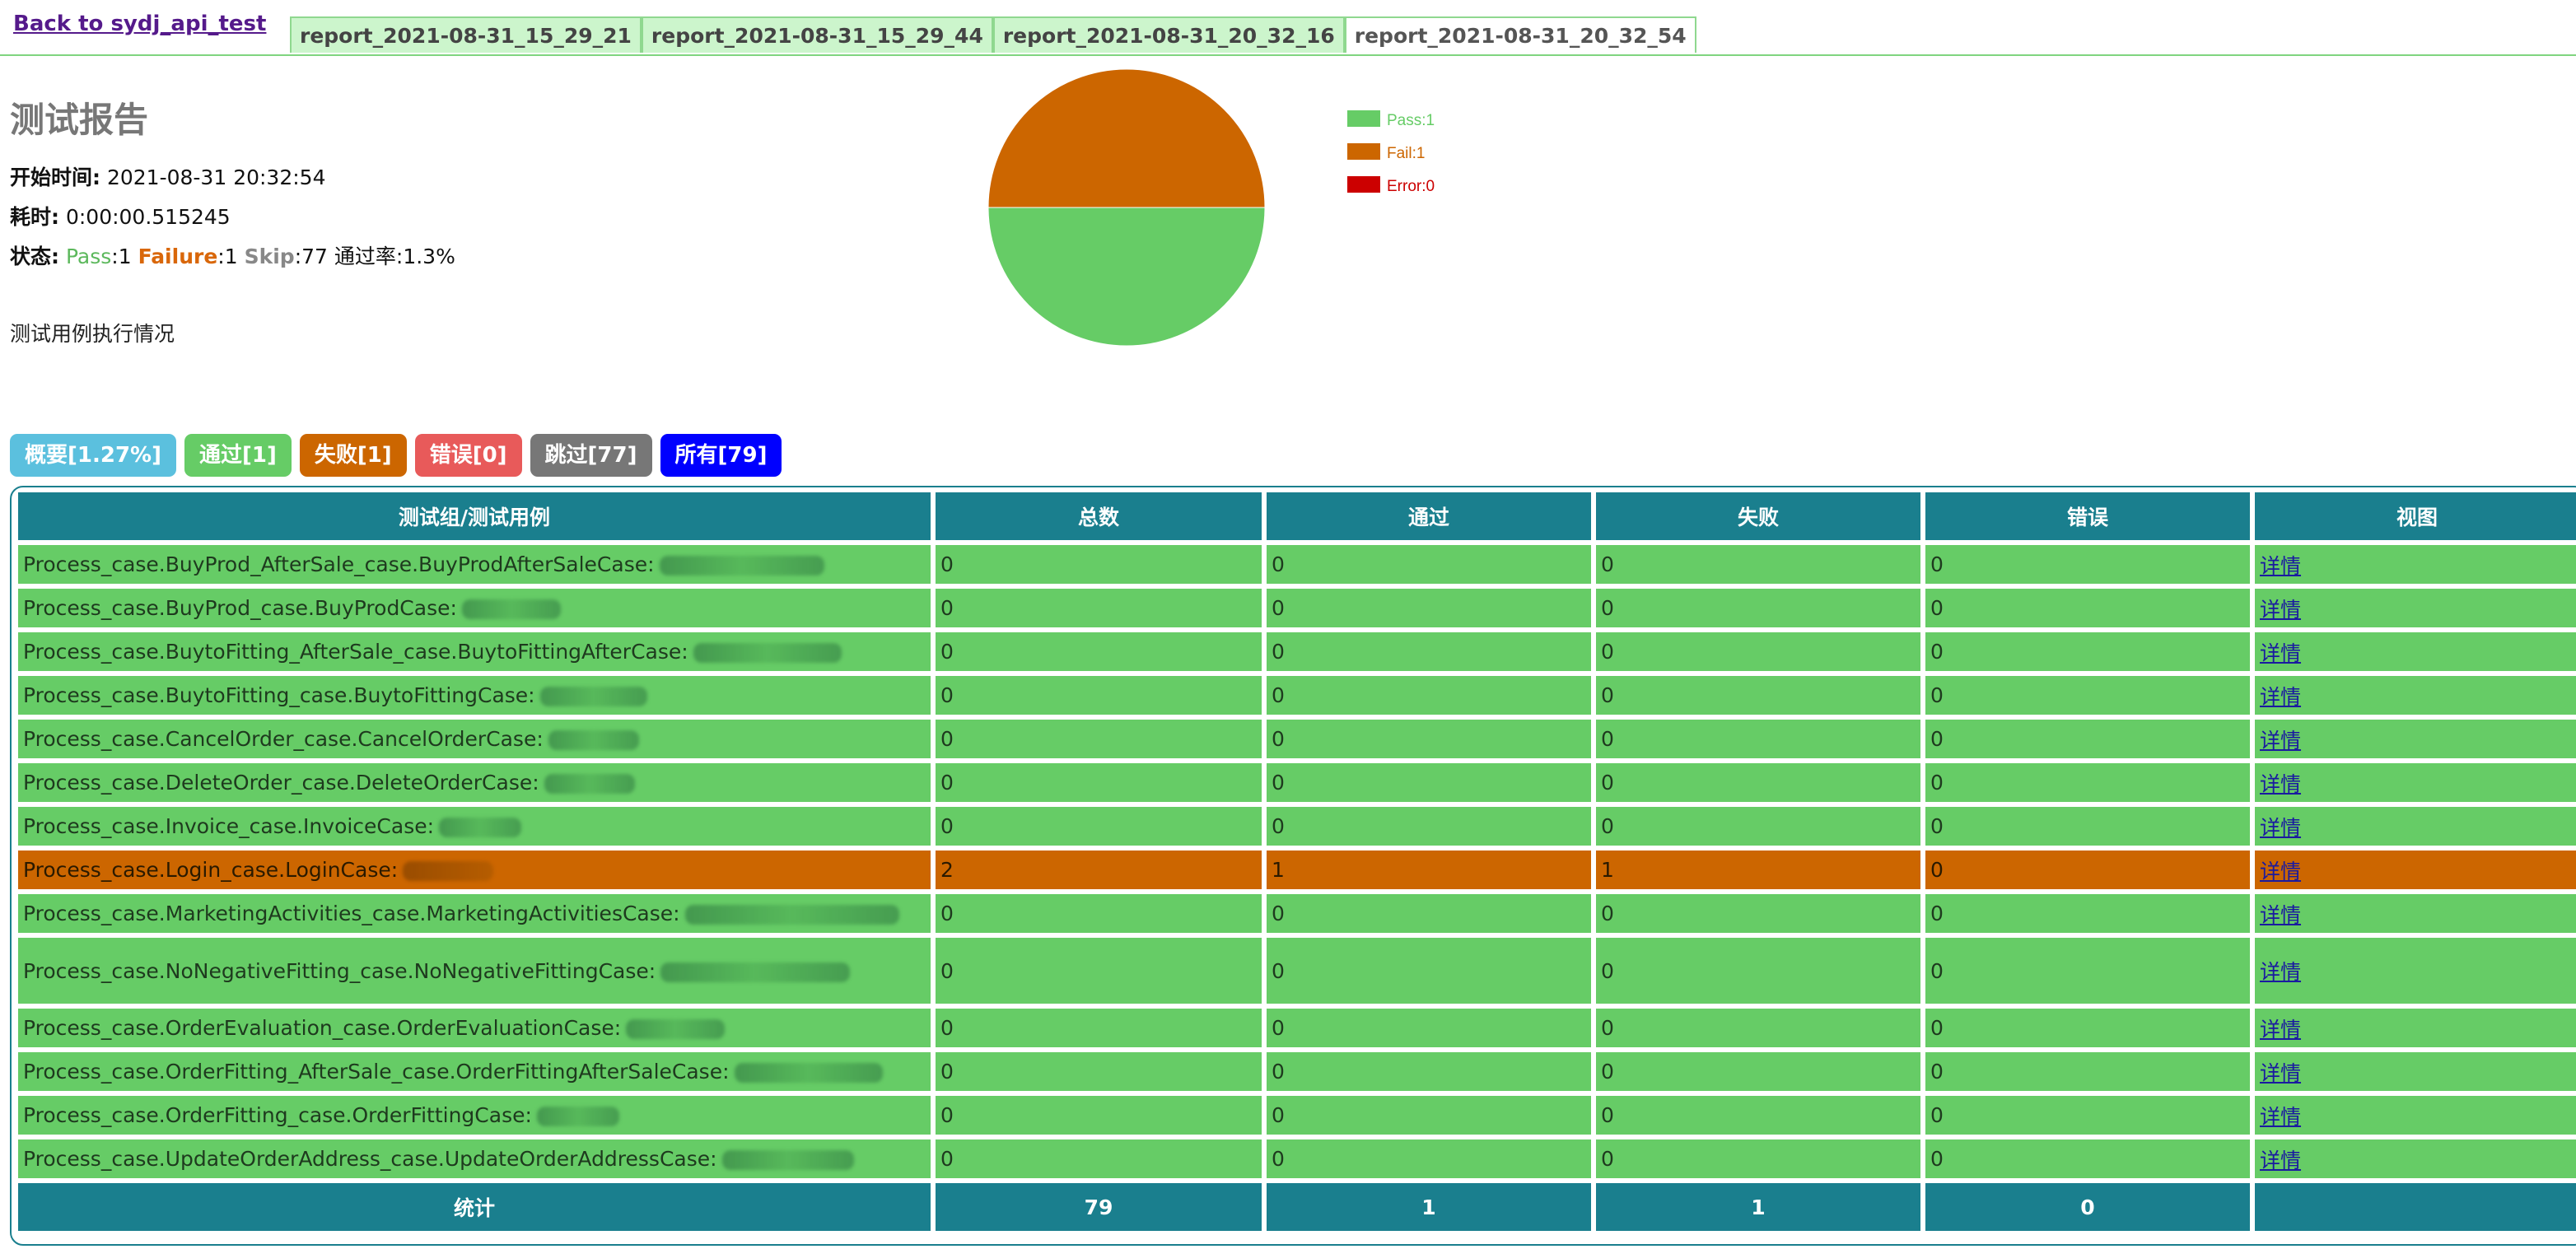 This screenshot has width=2576, height=1249. I want to click on testcase-name-text: Process_case.BuyProd_case.BuyProdCase:, so click(240, 608).